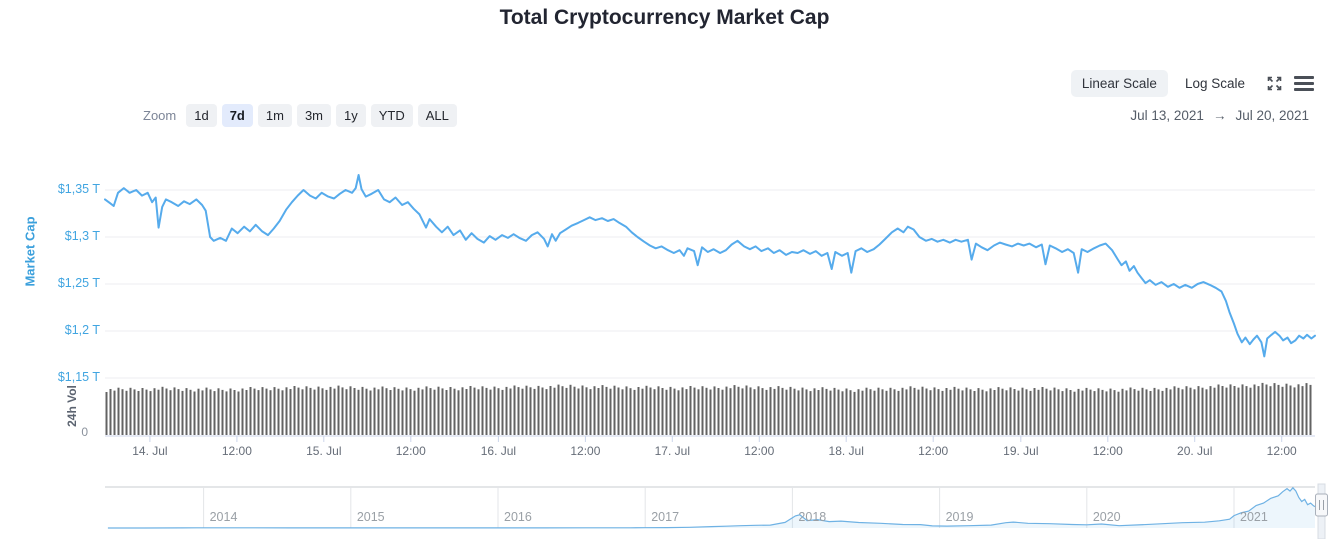  Describe the element at coordinates (391, 115) in the screenshot. I see `zoom-button-ytd: YTD` at that location.